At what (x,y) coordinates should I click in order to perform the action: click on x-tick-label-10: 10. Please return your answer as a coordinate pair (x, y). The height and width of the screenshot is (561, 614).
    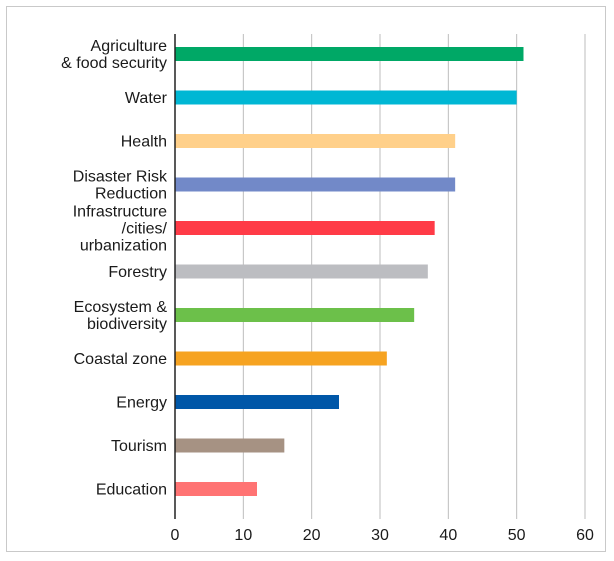
    Looking at the image, I should click on (243, 535).